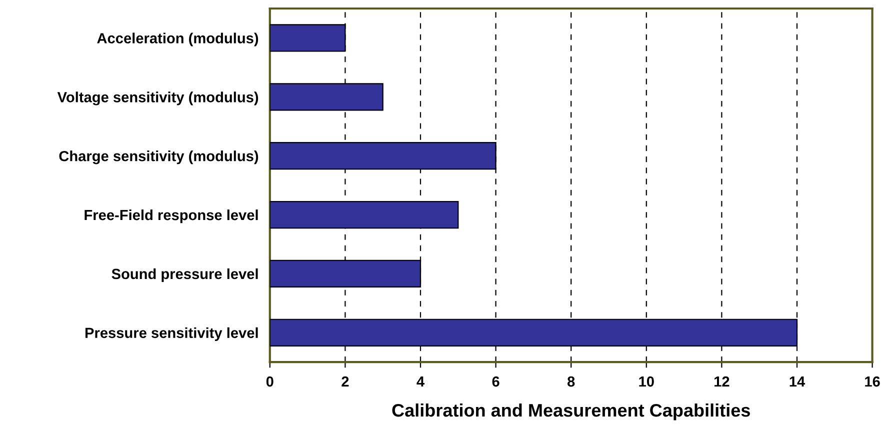  Describe the element at coordinates (872, 381) in the screenshot. I see `x-tick-label: 16` at that location.